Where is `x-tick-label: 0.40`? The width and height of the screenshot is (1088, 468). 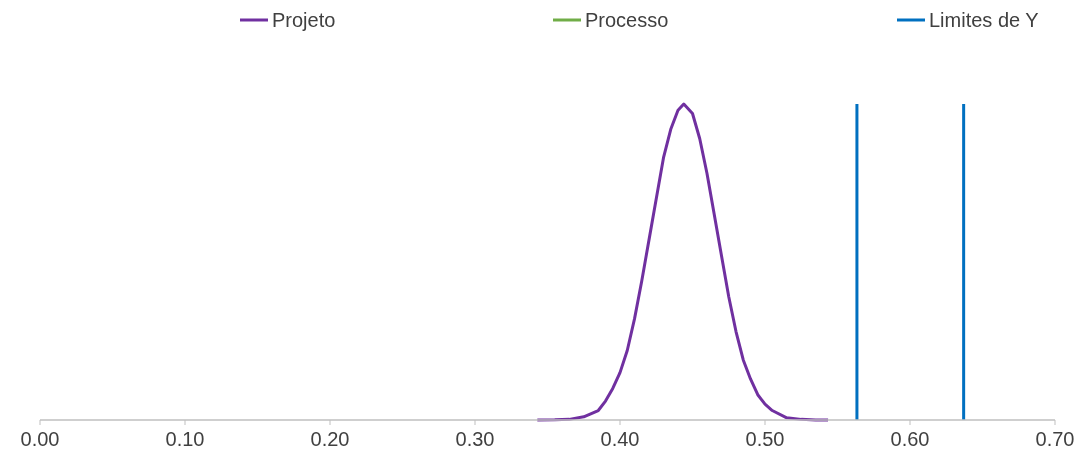 x-tick-label: 0.40 is located at coordinates (620, 439).